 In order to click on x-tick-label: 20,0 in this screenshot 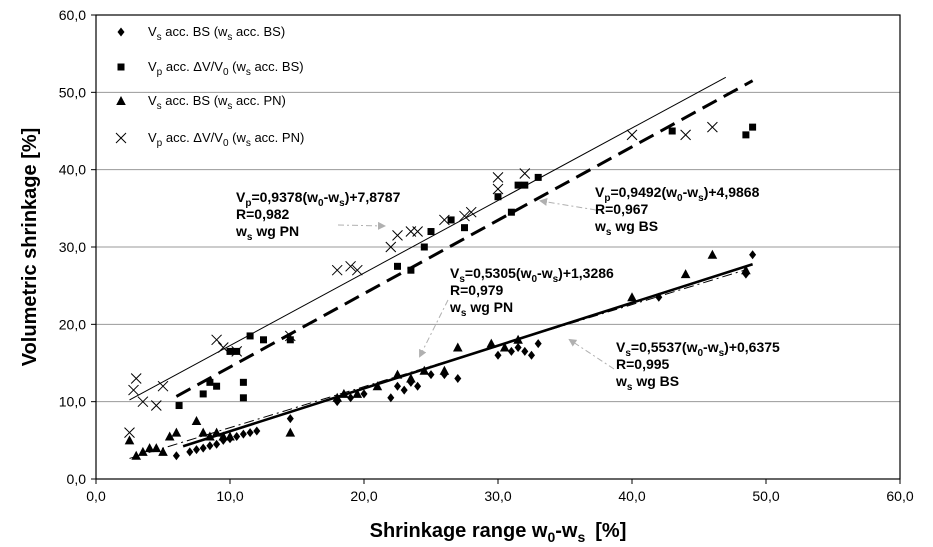, I will do `click(363, 496)`.